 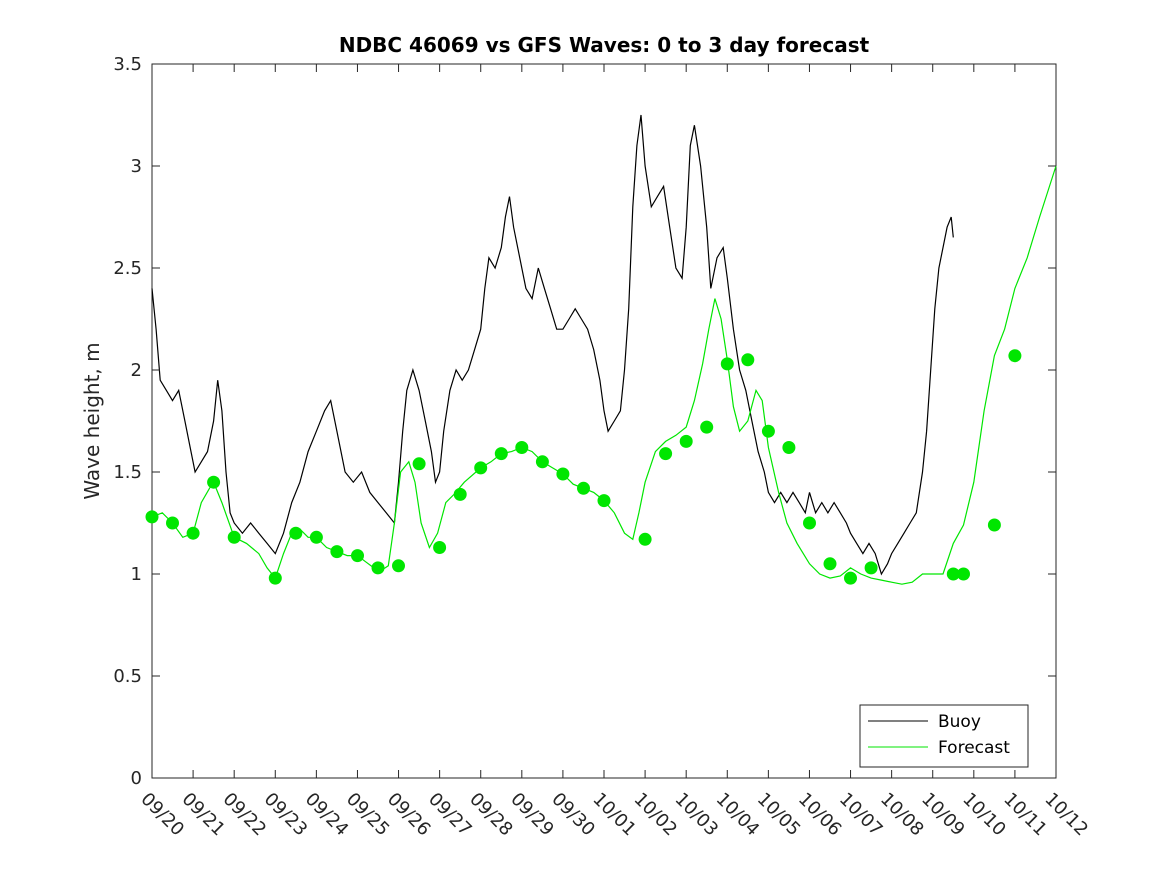 What do you see at coordinates (974, 748) in the screenshot?
I see `legend-forecast-label: Forecast` at bounding box center [974, 748].